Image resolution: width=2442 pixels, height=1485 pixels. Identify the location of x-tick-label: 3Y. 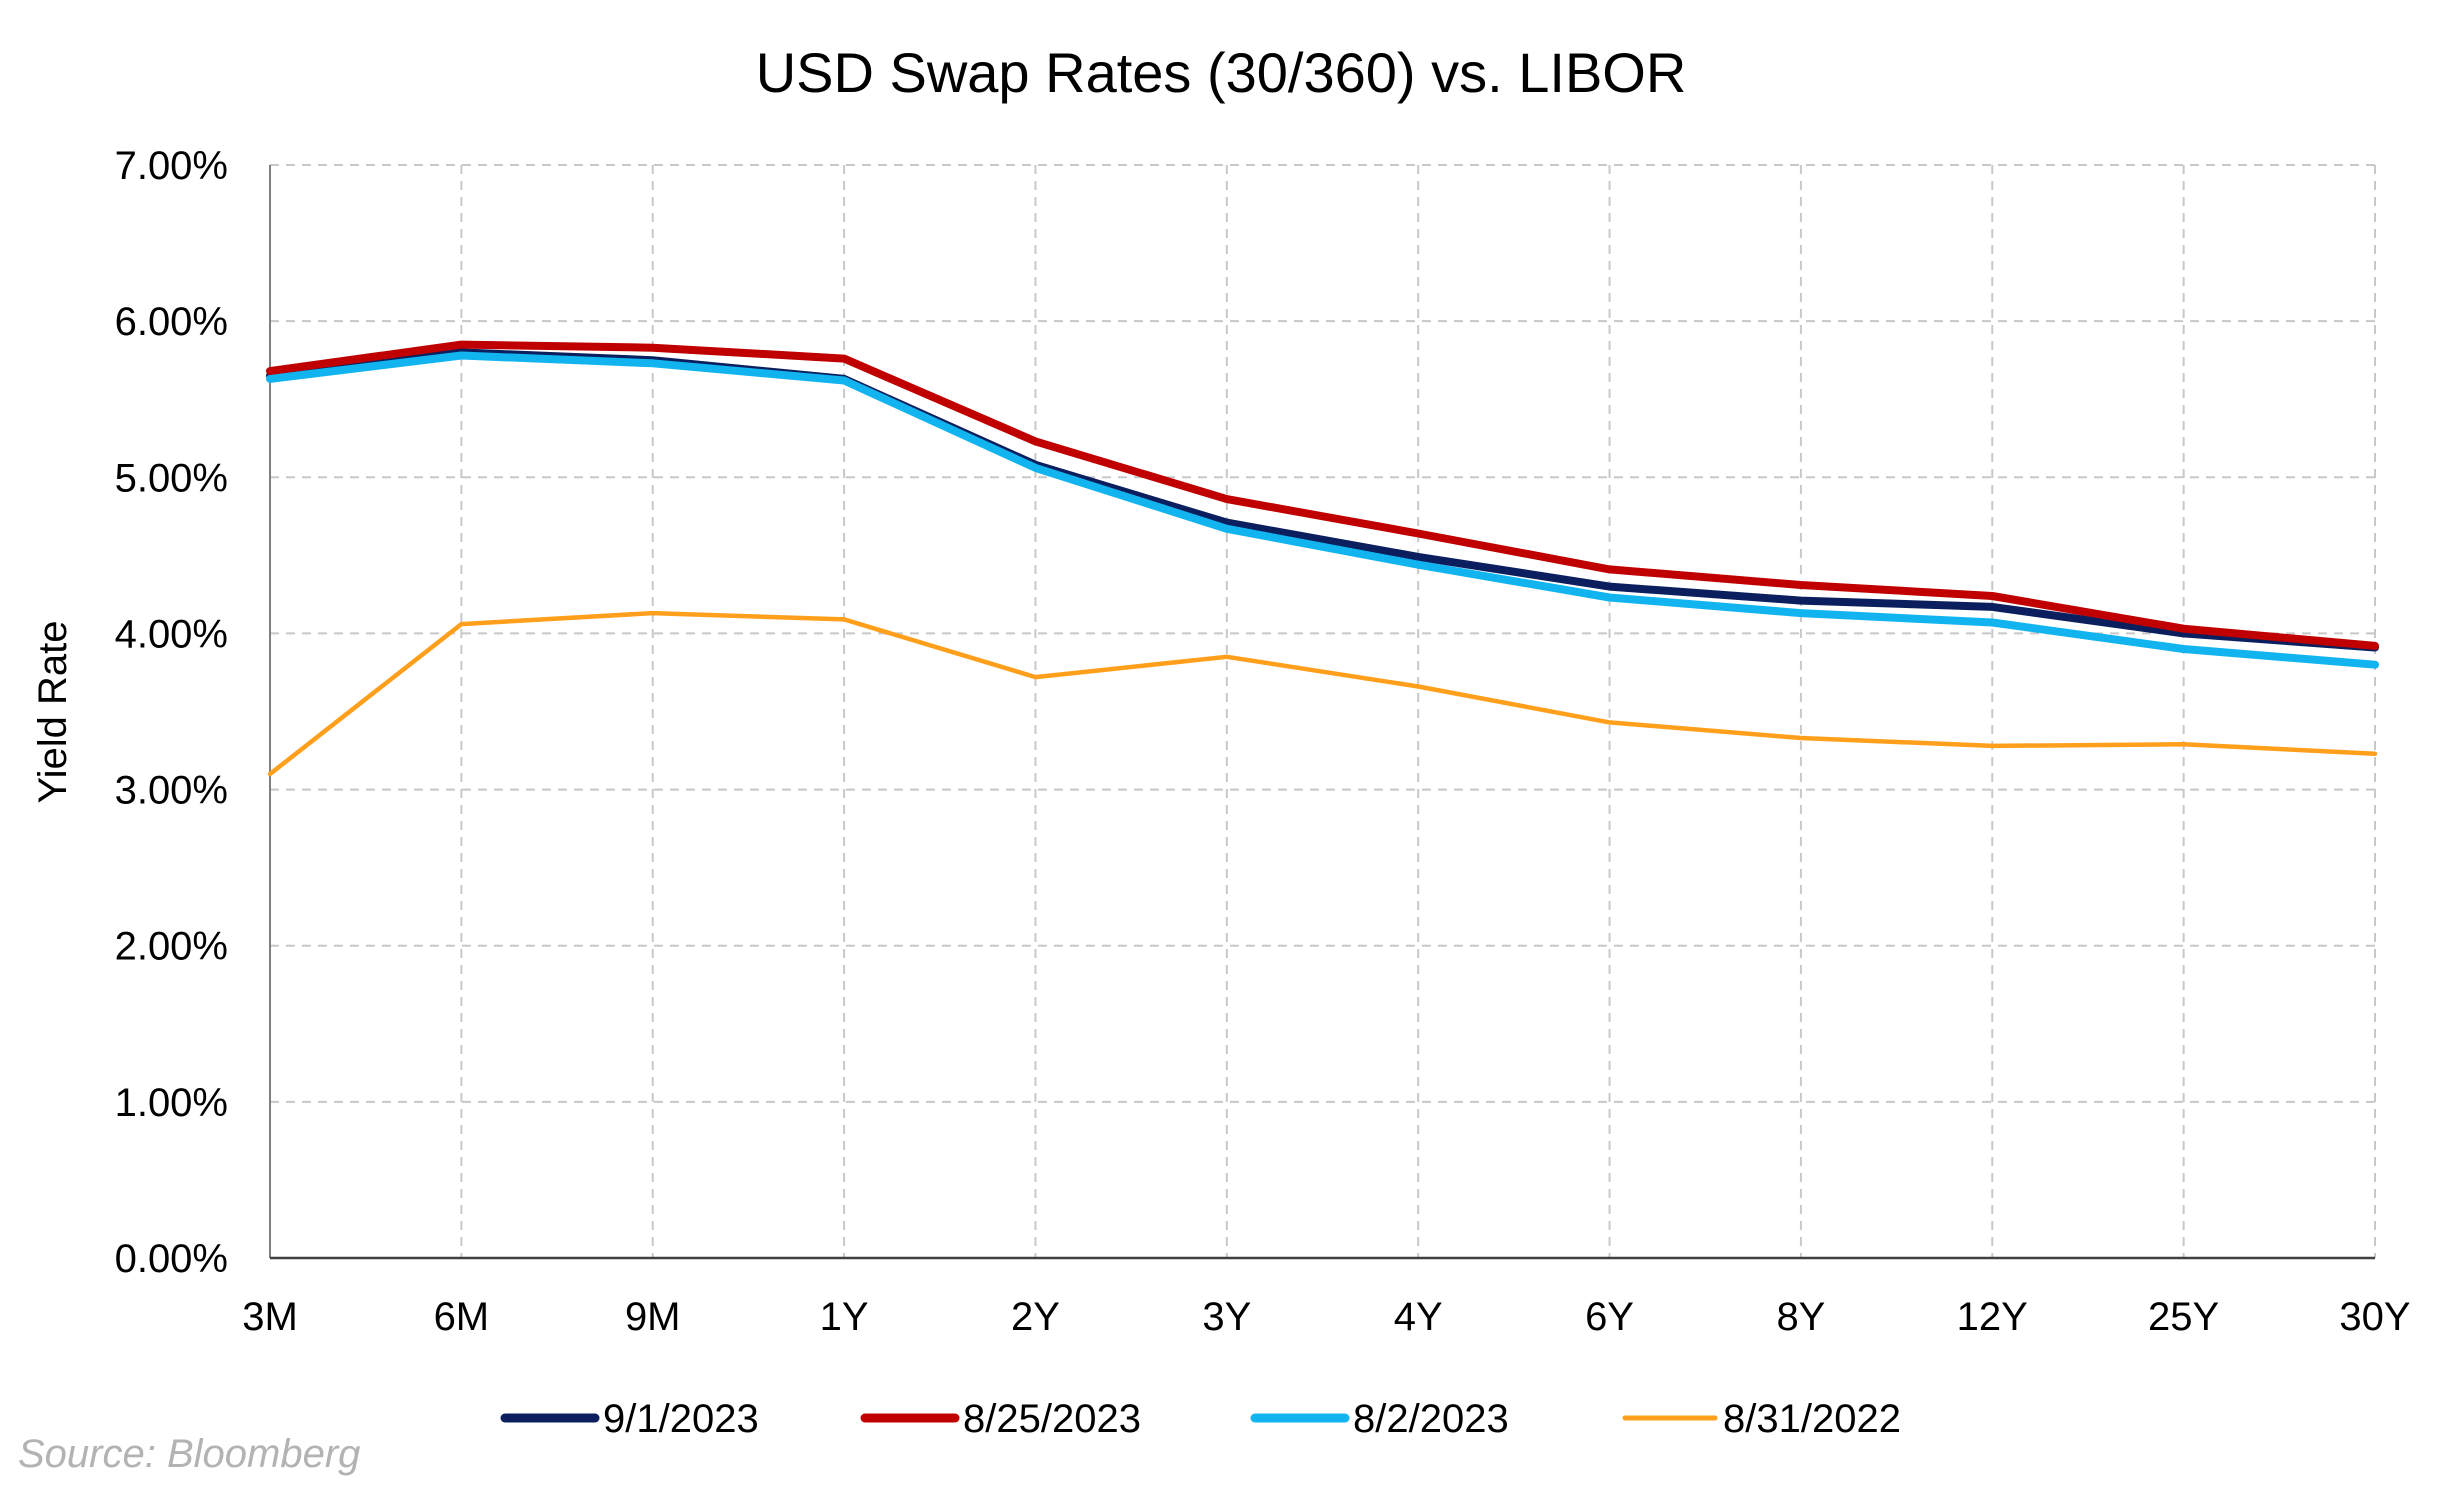
(1226, 1317).